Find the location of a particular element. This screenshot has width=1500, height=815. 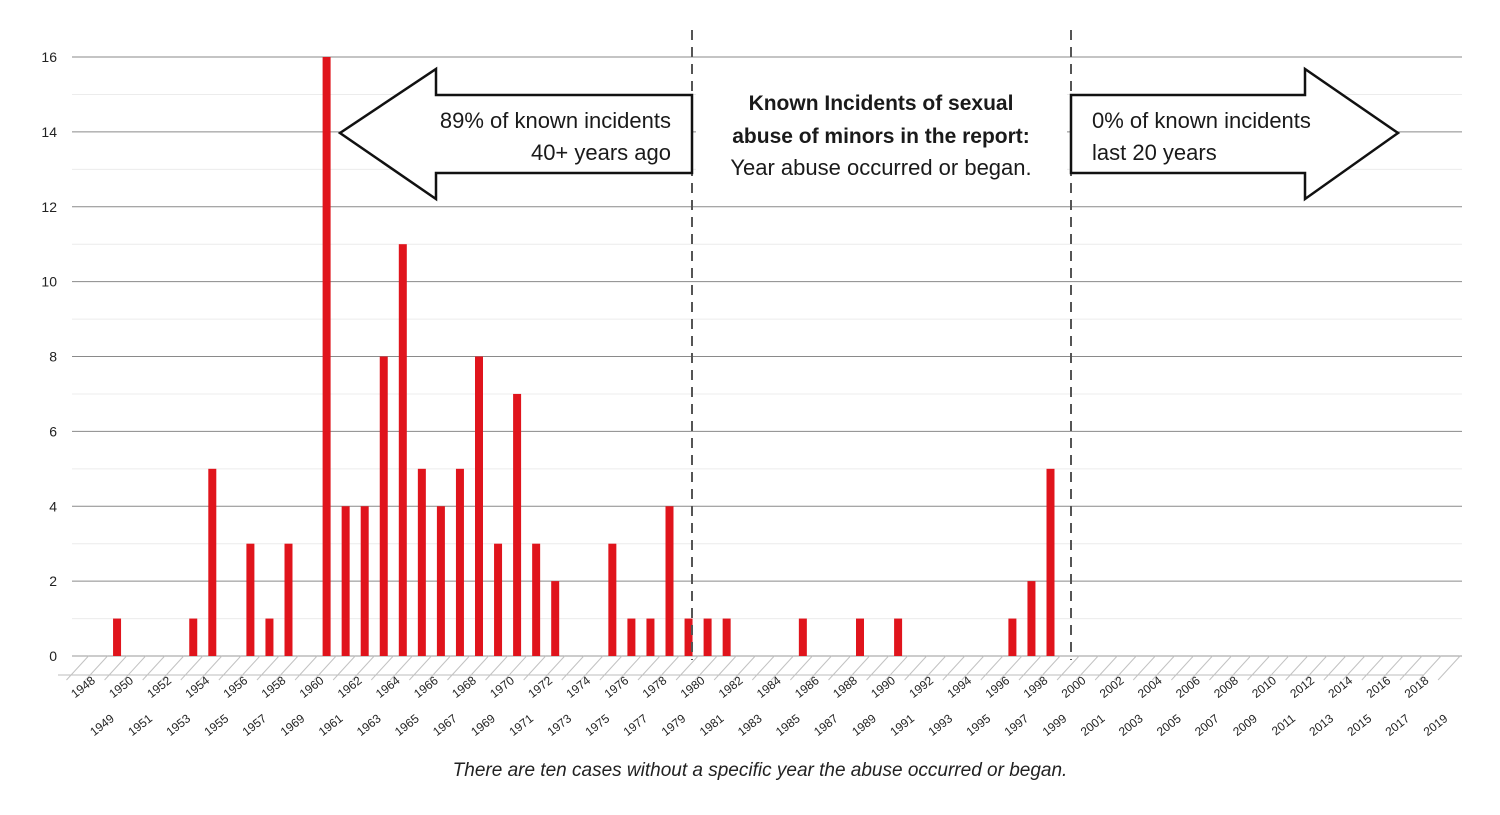

x-tick-label: 1981 is located at coordinates (712, 725).